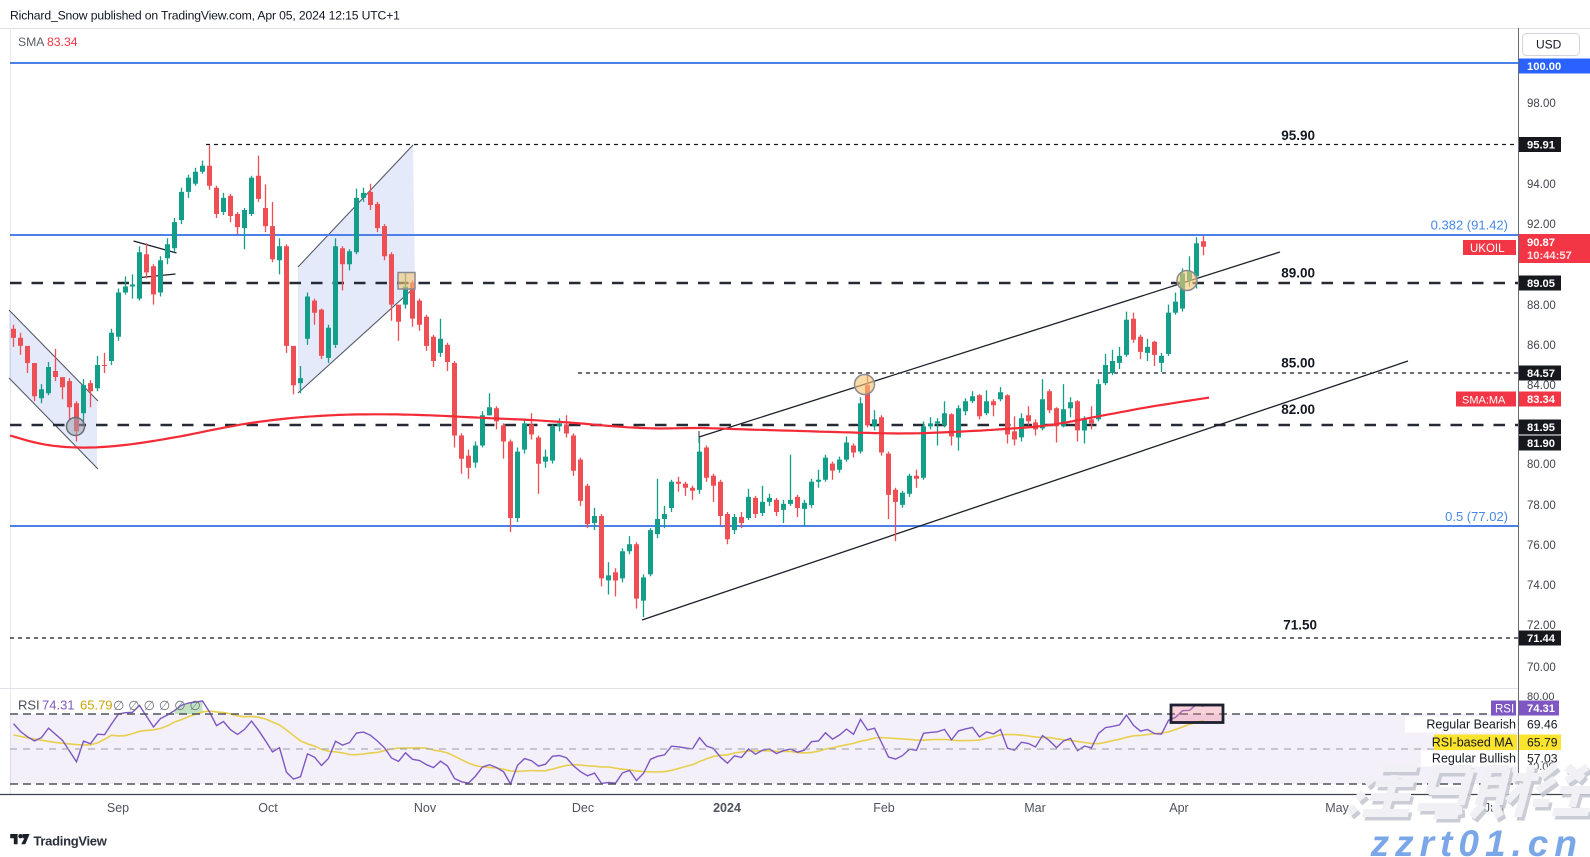 This screenshot has width=1590, height=857. What do you see at coordinates (118, 808) in the screenshot?
I see `svg-text: Sep` at bounding box center [118, 808].